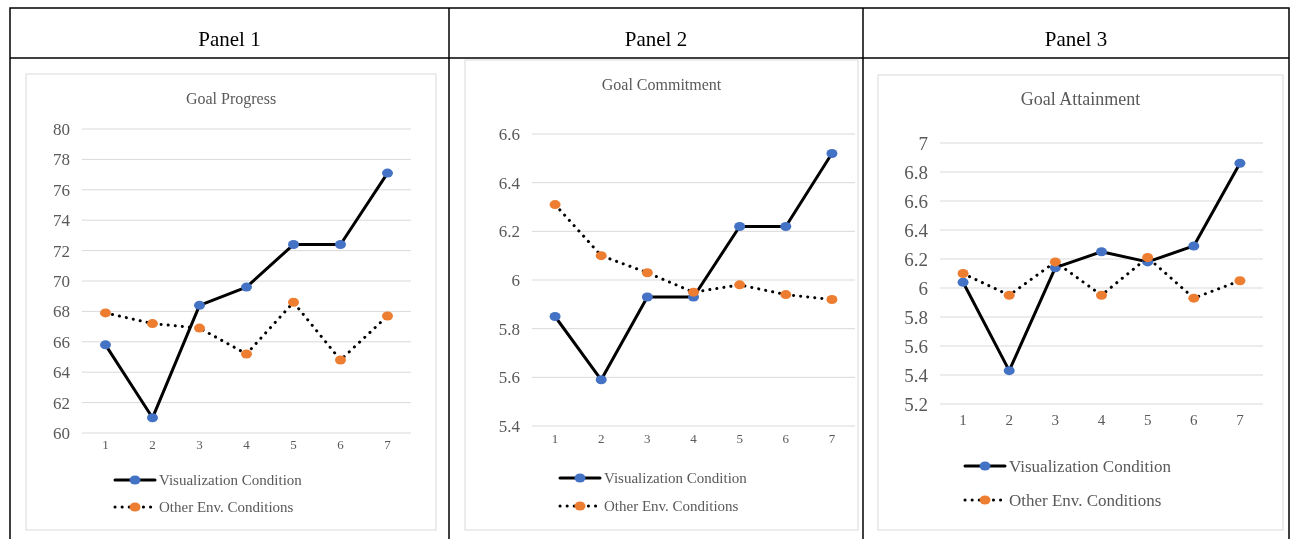  I want to click on y-tick-label: 6.8, so click(916, 172).